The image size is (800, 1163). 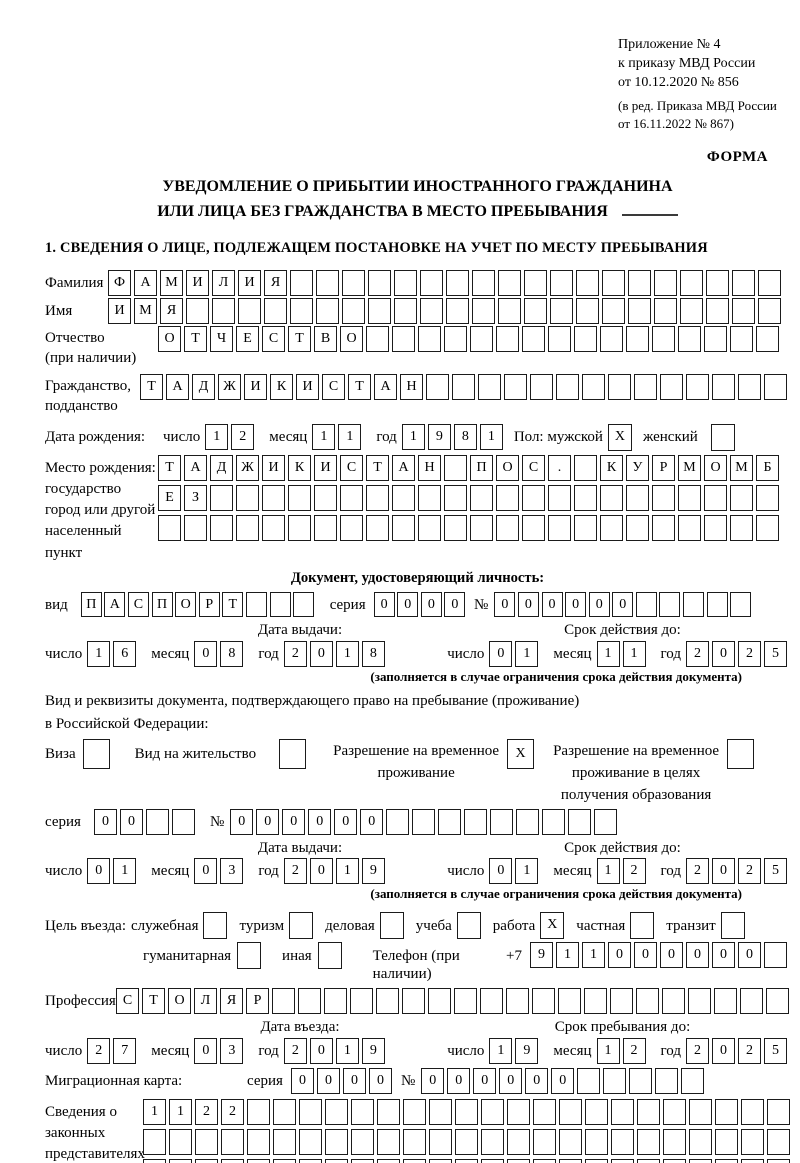 I want to click on char-box: К, so click(x=299, y=467).